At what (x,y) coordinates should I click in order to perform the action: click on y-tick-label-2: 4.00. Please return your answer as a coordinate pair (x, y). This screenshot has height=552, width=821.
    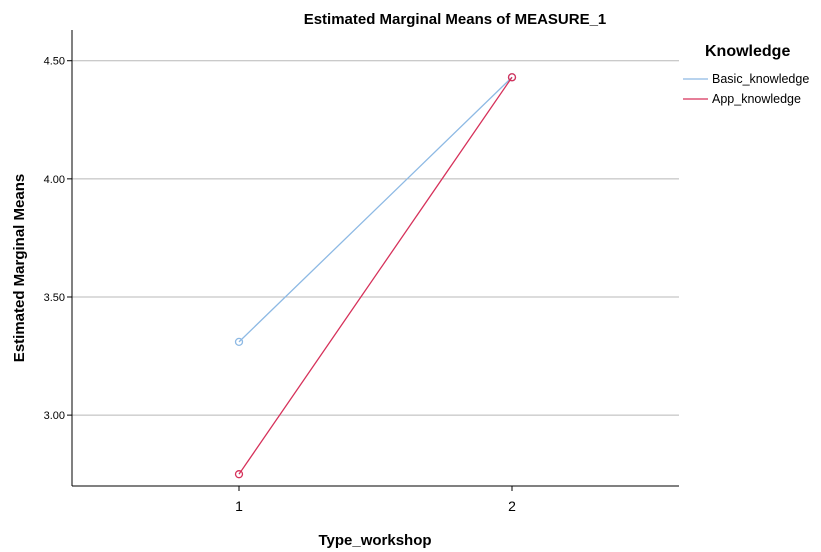
    Looking at the image, I should click on (54, 180).